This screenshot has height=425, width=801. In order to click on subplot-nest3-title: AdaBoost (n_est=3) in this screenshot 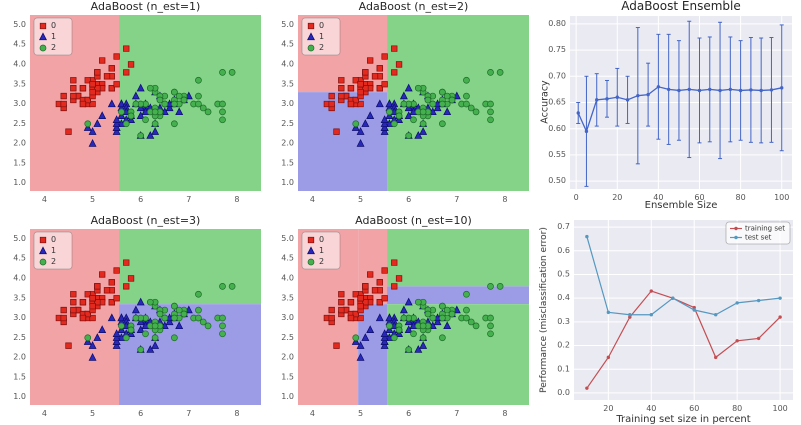, I will do `click(145, 220)`.